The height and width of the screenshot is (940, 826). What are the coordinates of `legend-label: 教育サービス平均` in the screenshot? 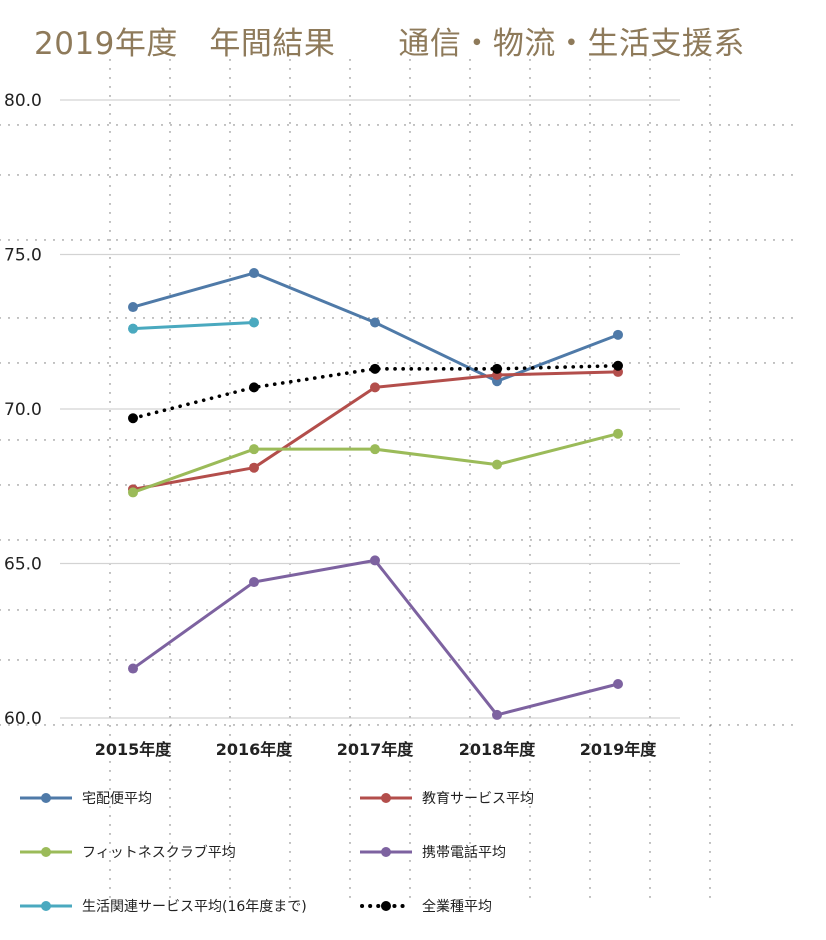 It's located at (478, 799).